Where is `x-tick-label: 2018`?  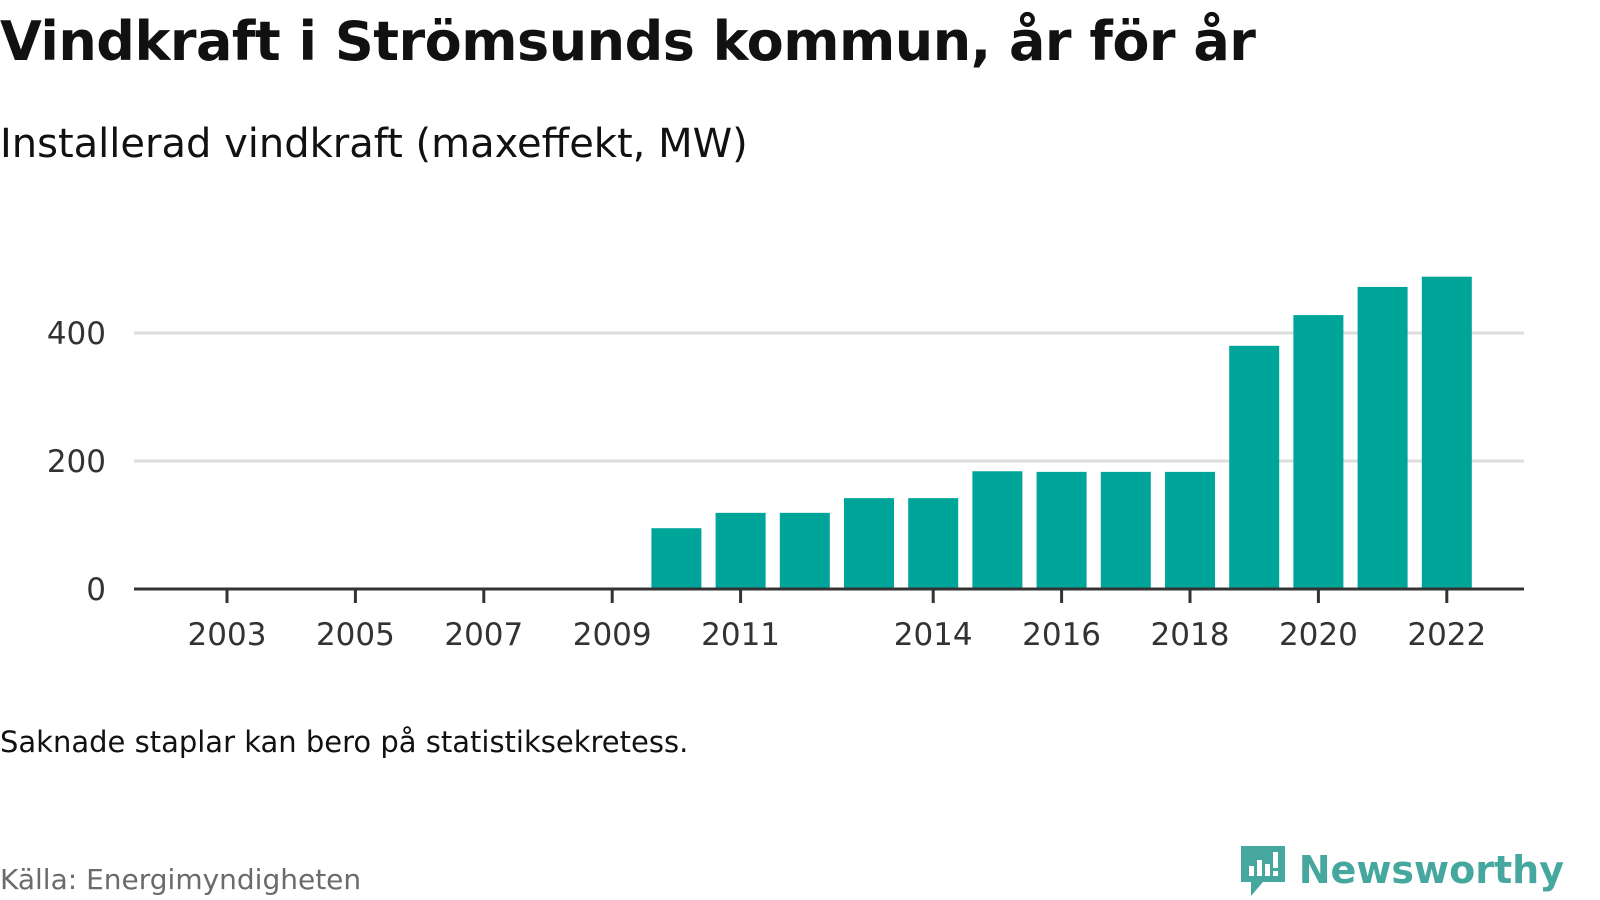
x-tick-label: 2018 is located at coordinates (1190, 635).